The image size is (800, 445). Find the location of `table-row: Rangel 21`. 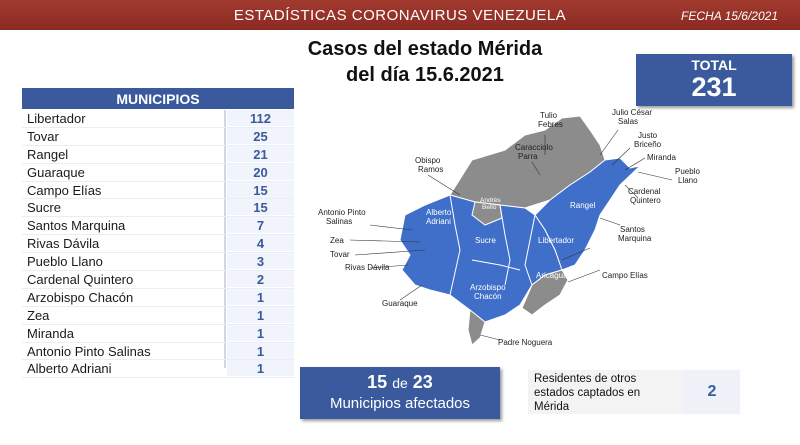

table-row: Rangel 21 is located at coordinates (158, 154).